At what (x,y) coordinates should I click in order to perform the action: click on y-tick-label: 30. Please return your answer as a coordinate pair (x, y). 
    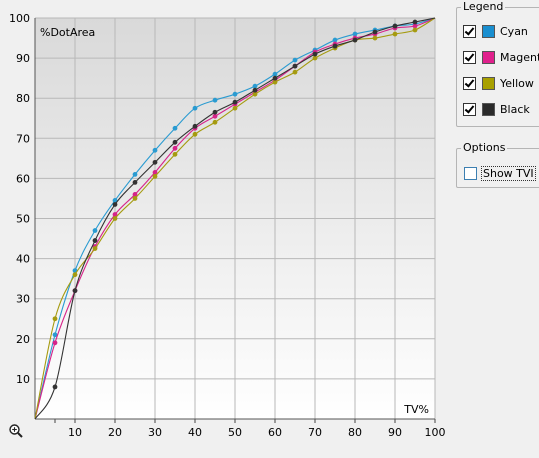
    Looking at the image, I should click on (23, 299).